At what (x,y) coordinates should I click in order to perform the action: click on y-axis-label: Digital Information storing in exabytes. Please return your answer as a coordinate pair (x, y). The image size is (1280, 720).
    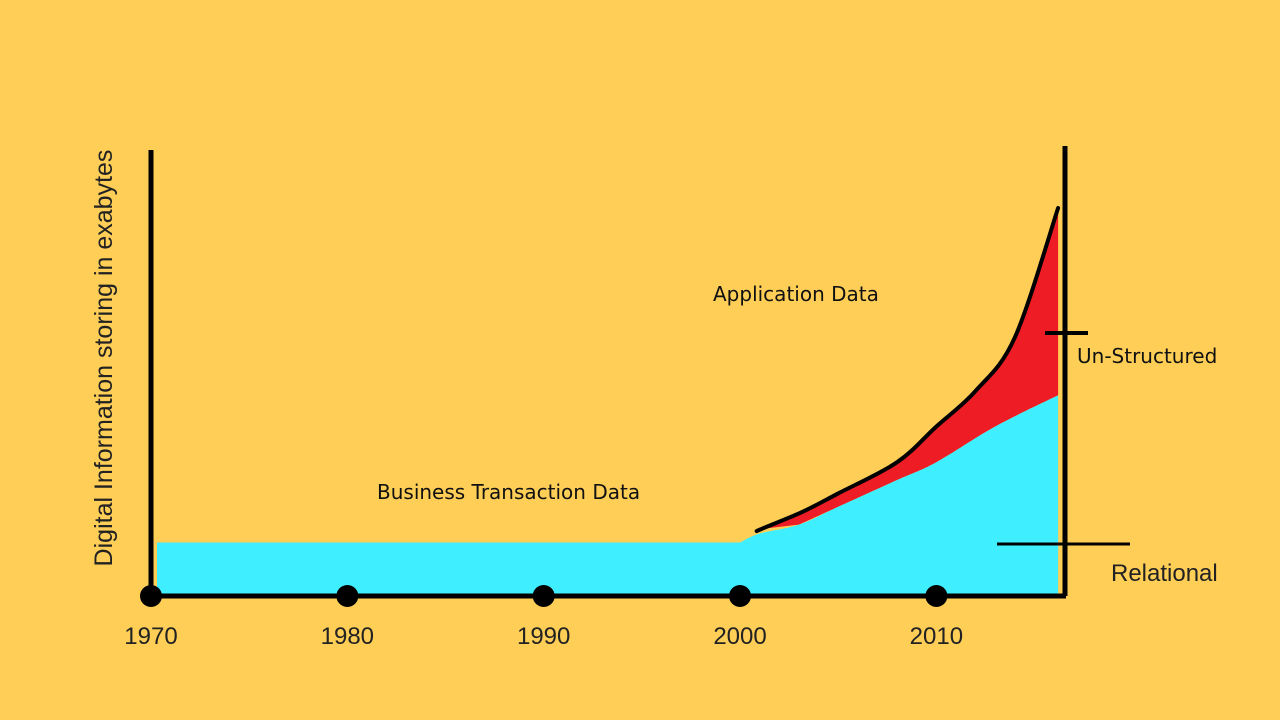
    Looking at the image, I should click on (104, 358).